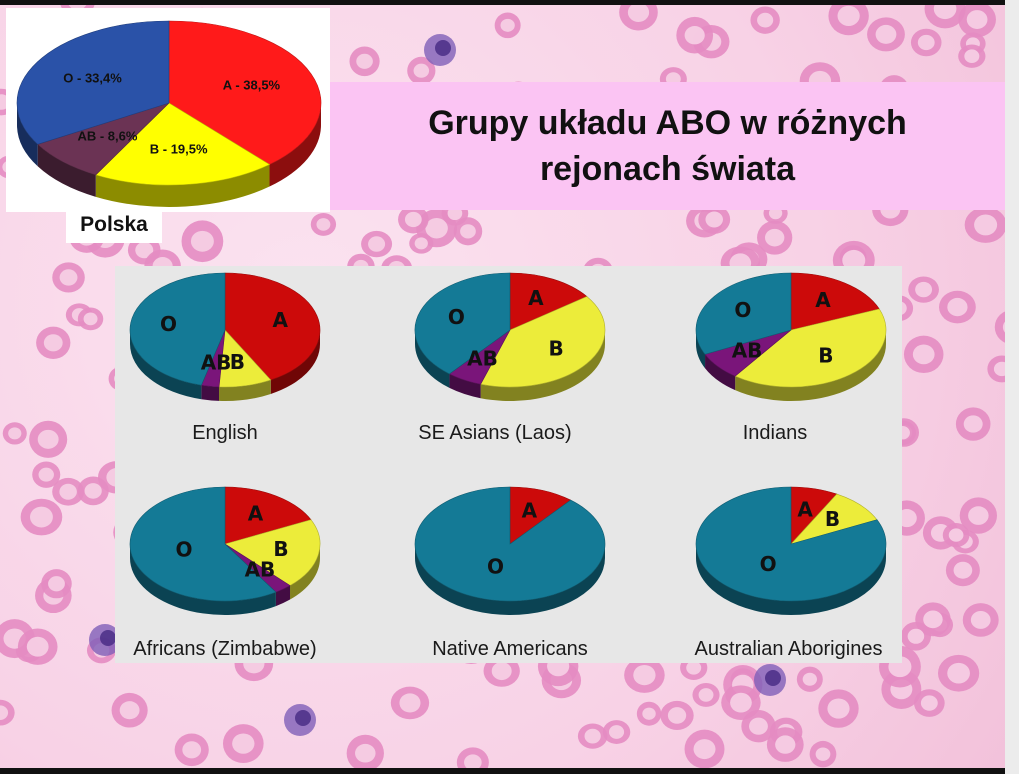  I want to click on pie-native-americans: AO, so click(510, 550).